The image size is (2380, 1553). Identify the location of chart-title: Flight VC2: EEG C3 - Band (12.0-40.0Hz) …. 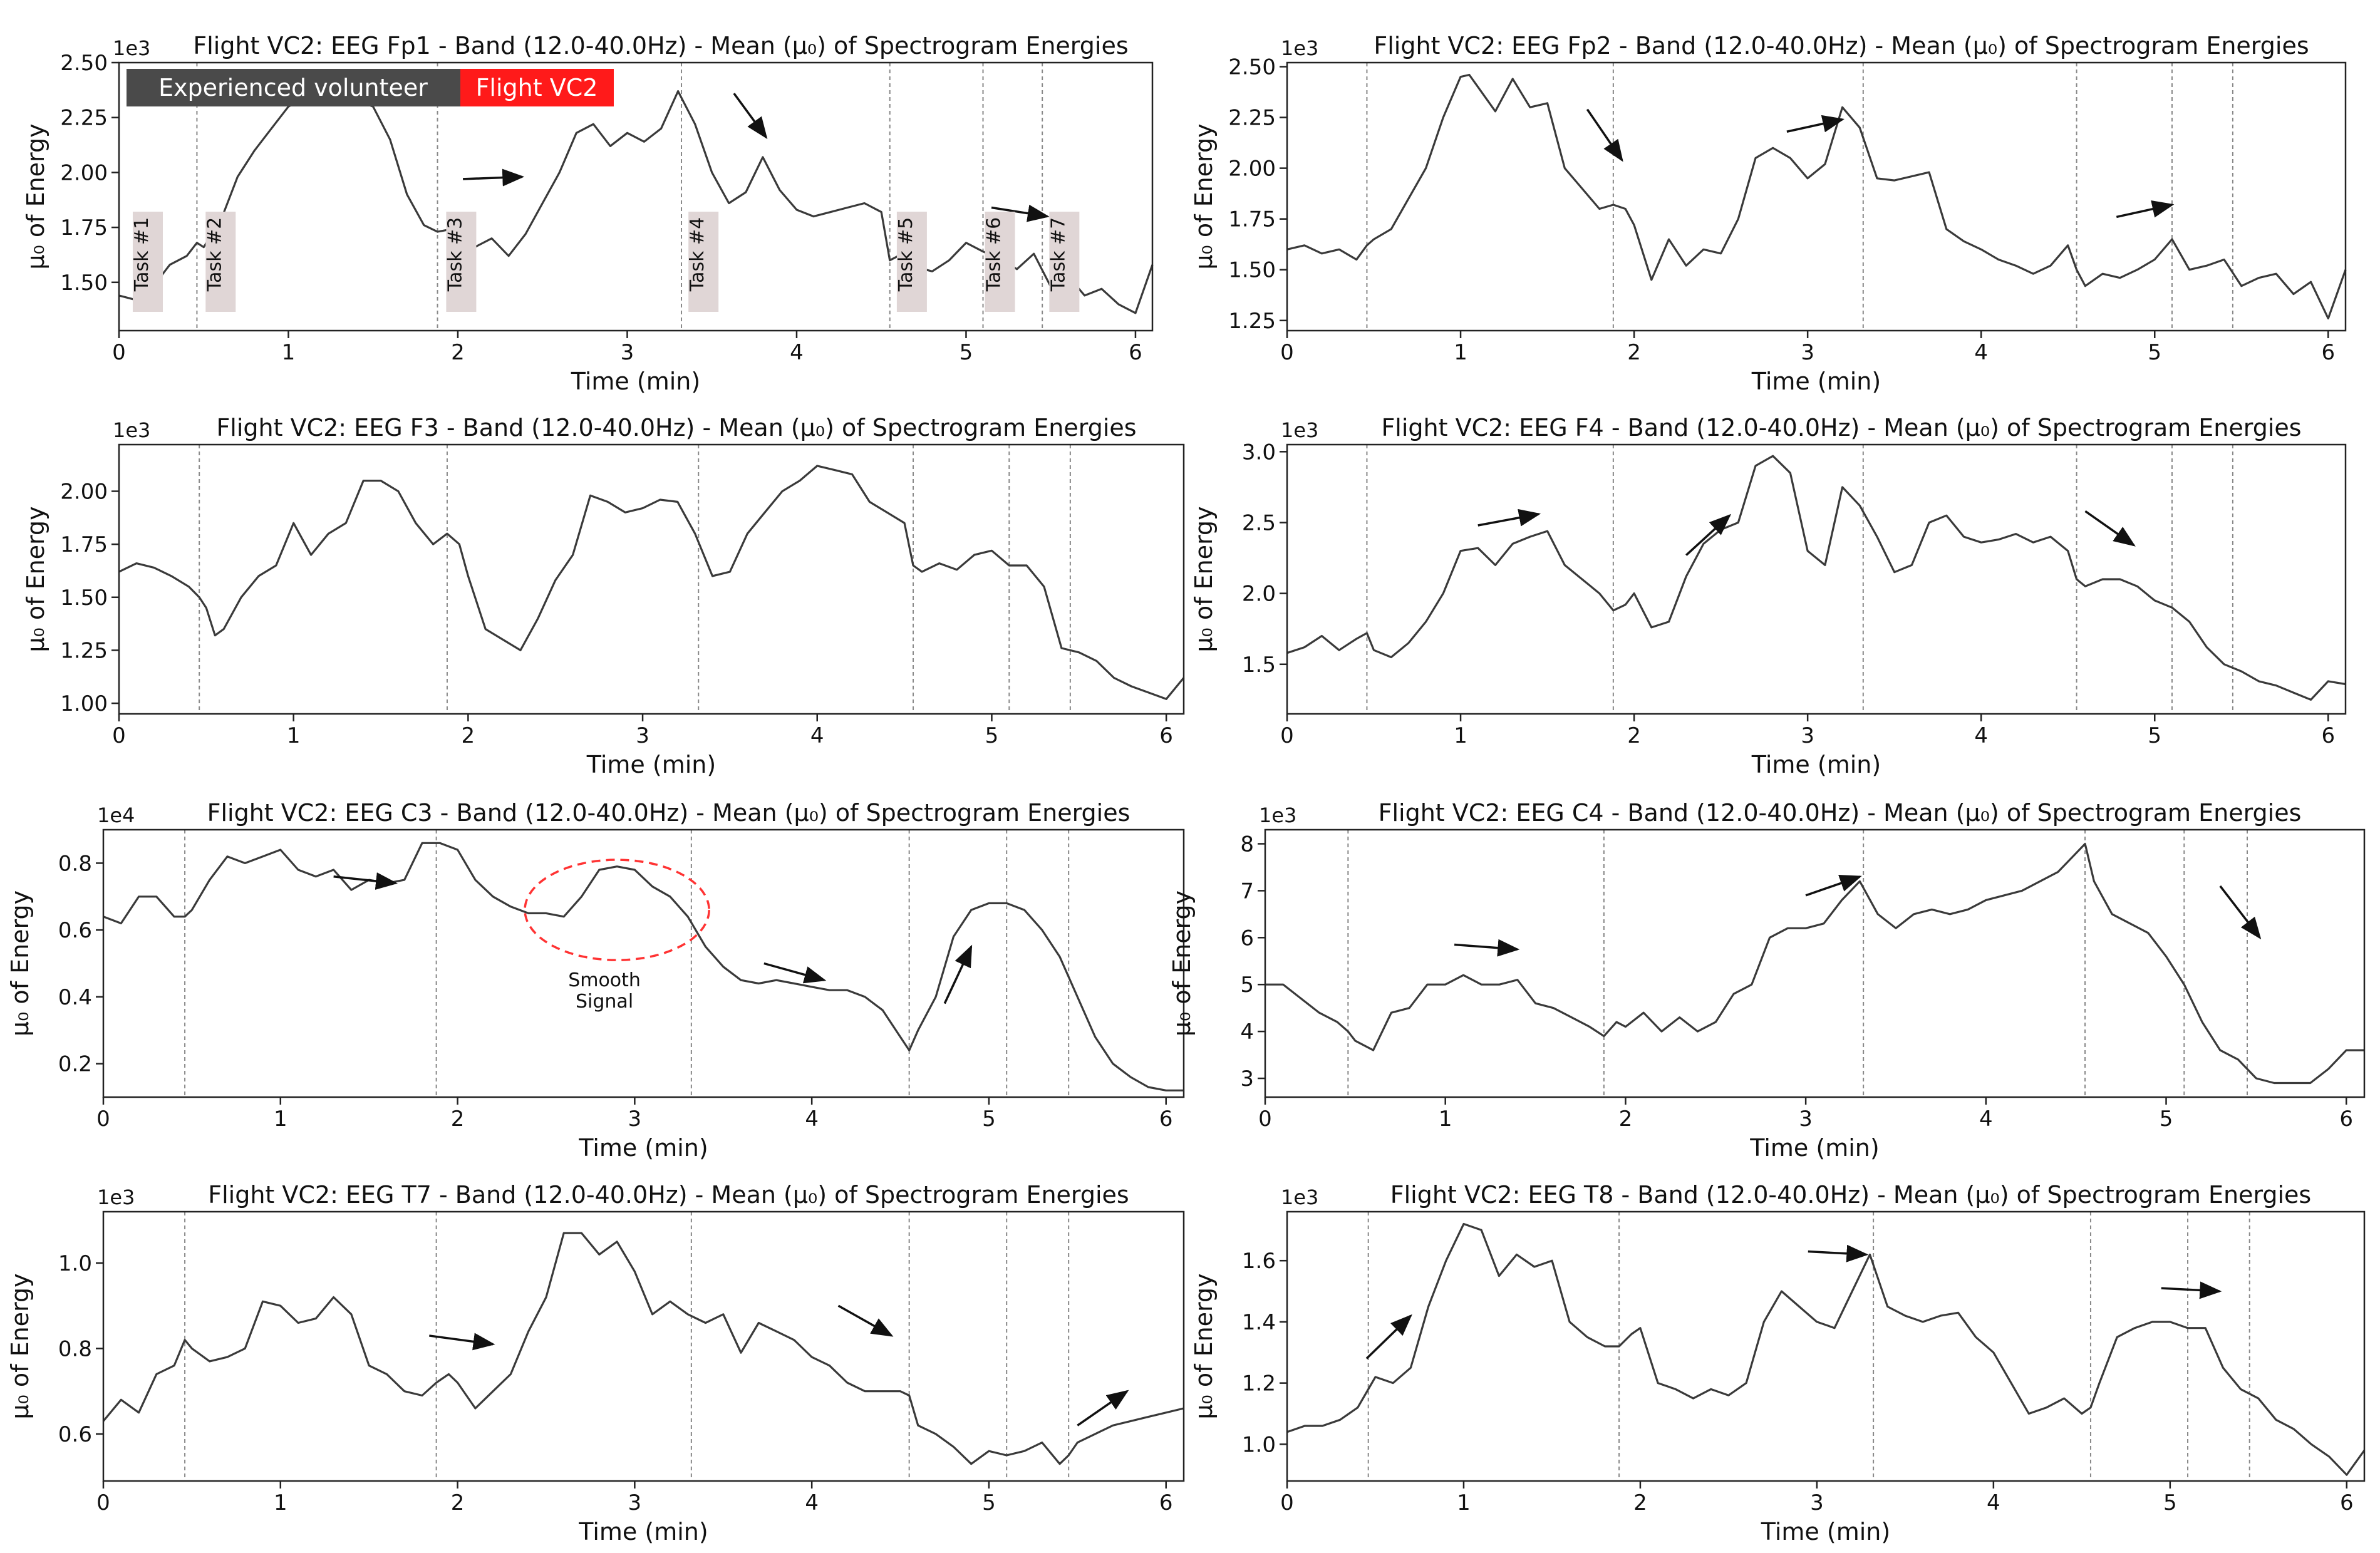
(668, 813).